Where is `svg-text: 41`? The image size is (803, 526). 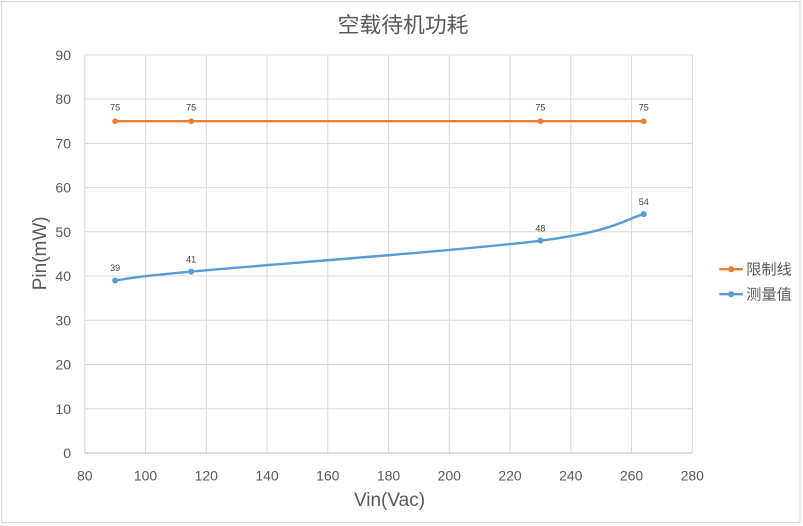 svg-text: 41 is located at coordinates (191, 259).